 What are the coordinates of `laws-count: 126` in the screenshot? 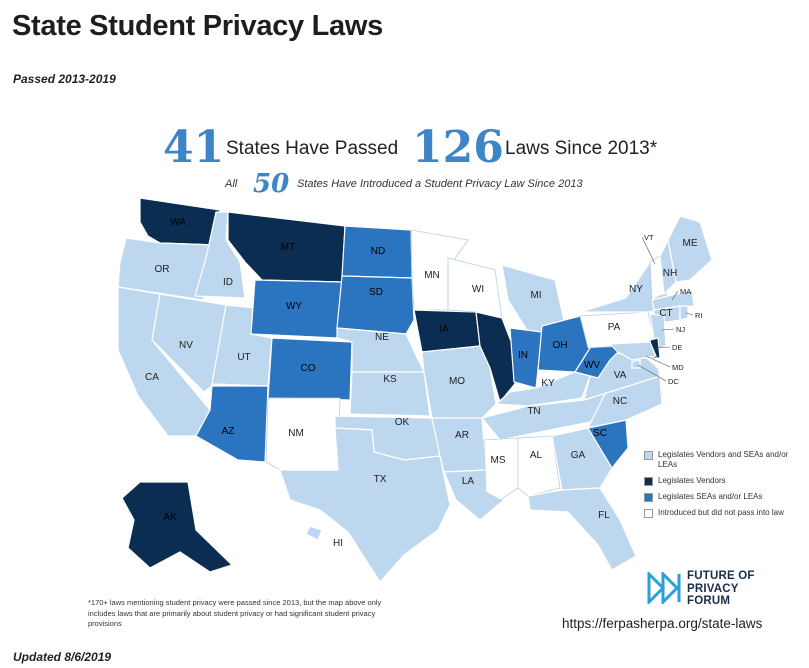 It's located at (458, 147).